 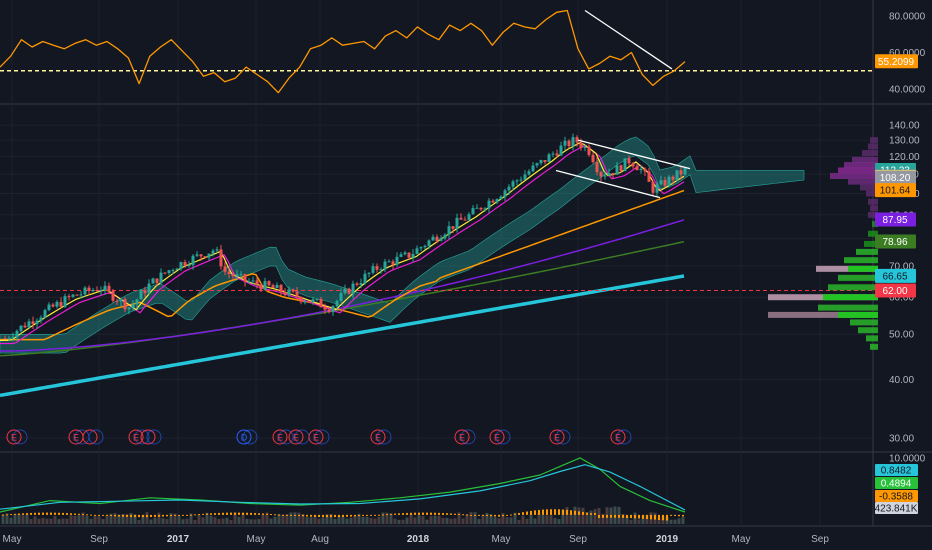 What do you see at coordinates (418, 539) in the screenshot?
I see `x-axis-label: 2018` at bounding box center [418, 539].